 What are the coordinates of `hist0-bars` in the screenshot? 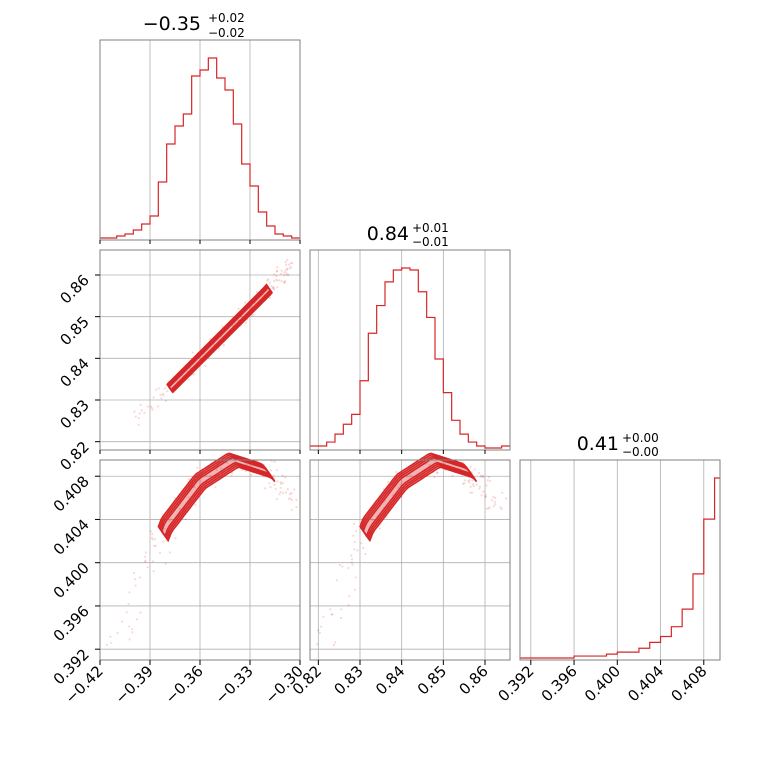 It's located at (200, 148).